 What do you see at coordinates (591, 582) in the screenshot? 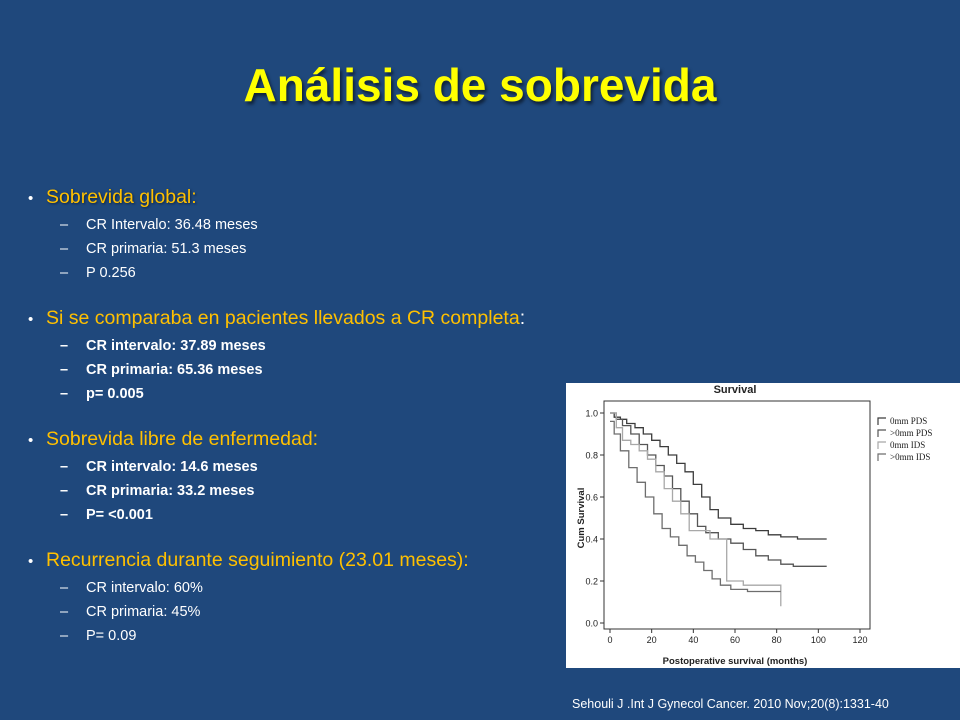
I see `y-tick-label: 0.2` at bounding box center [591, 582].